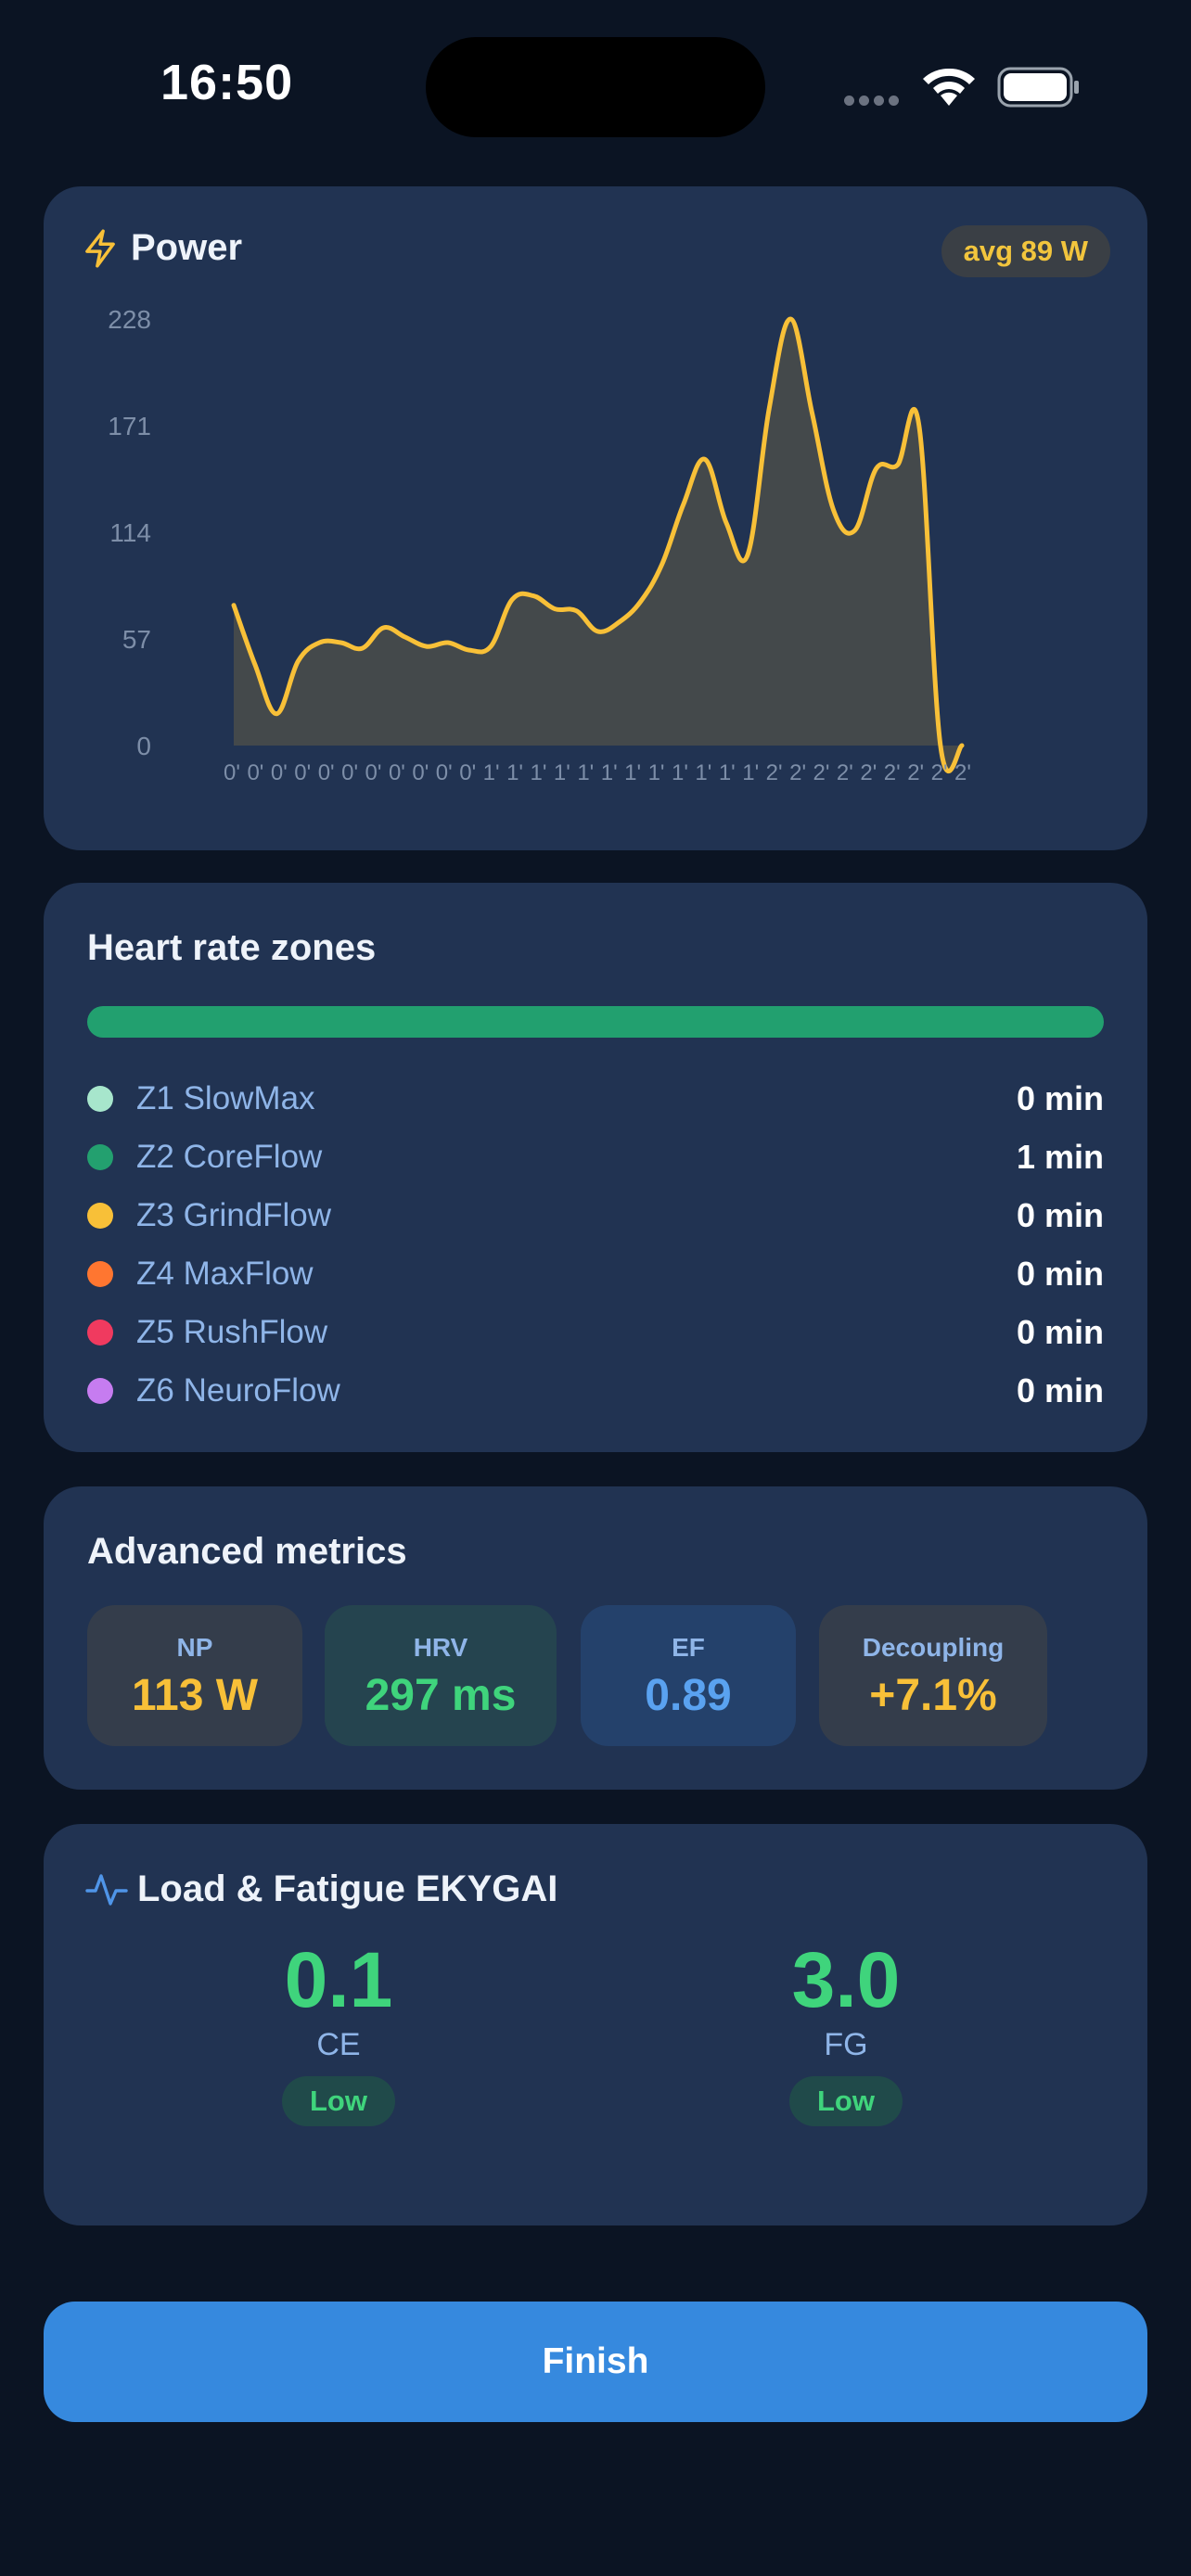 The width and height of the screenshot is (1191, 2576). Describe the element at coordinates (338, 1980) in the screenshot. I see `ce-value: 0.1` at that location.